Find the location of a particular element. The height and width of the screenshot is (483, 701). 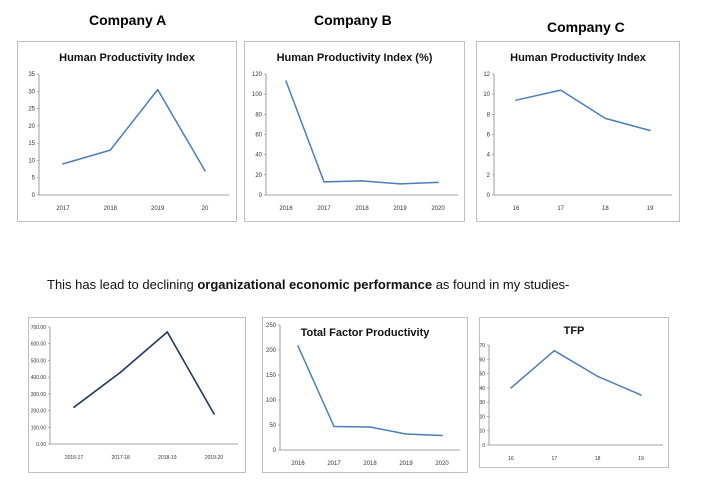

x-tick-label: 2018-19 is located at coordinates (167, 458).